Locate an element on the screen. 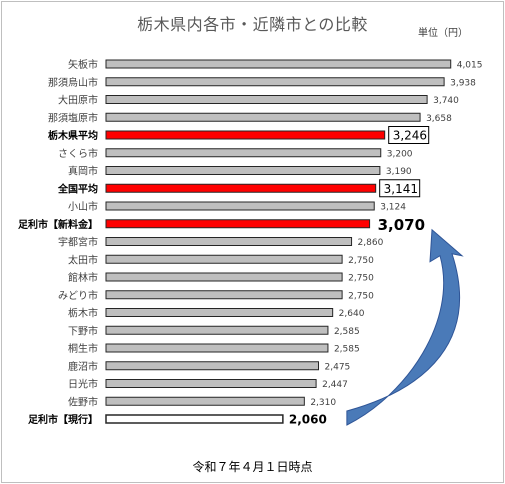 This screenshot has height=484, width=505. value-label: 3,938 is located at coordinates (463, 83).